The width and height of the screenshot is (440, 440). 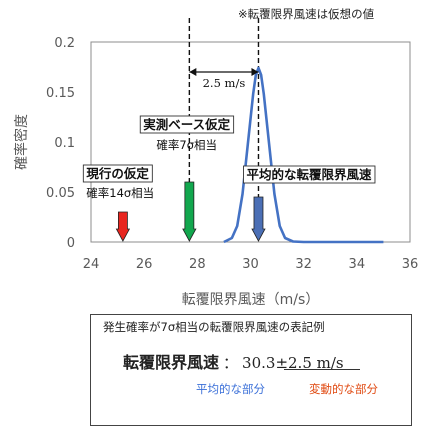 What do you see at coordinates (251, 300) in the screenshot?
I see `x-axis-title: 転覆限界風速（m/s）` at bounding box center [251, 300].